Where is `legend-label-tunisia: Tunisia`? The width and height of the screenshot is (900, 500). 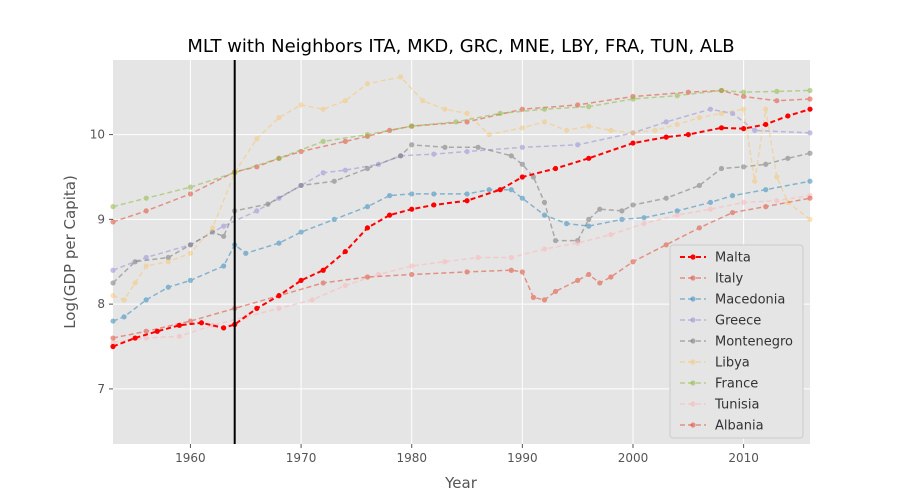 legend-label-tunisia: Tunisia is located at coordinates (736, 405).